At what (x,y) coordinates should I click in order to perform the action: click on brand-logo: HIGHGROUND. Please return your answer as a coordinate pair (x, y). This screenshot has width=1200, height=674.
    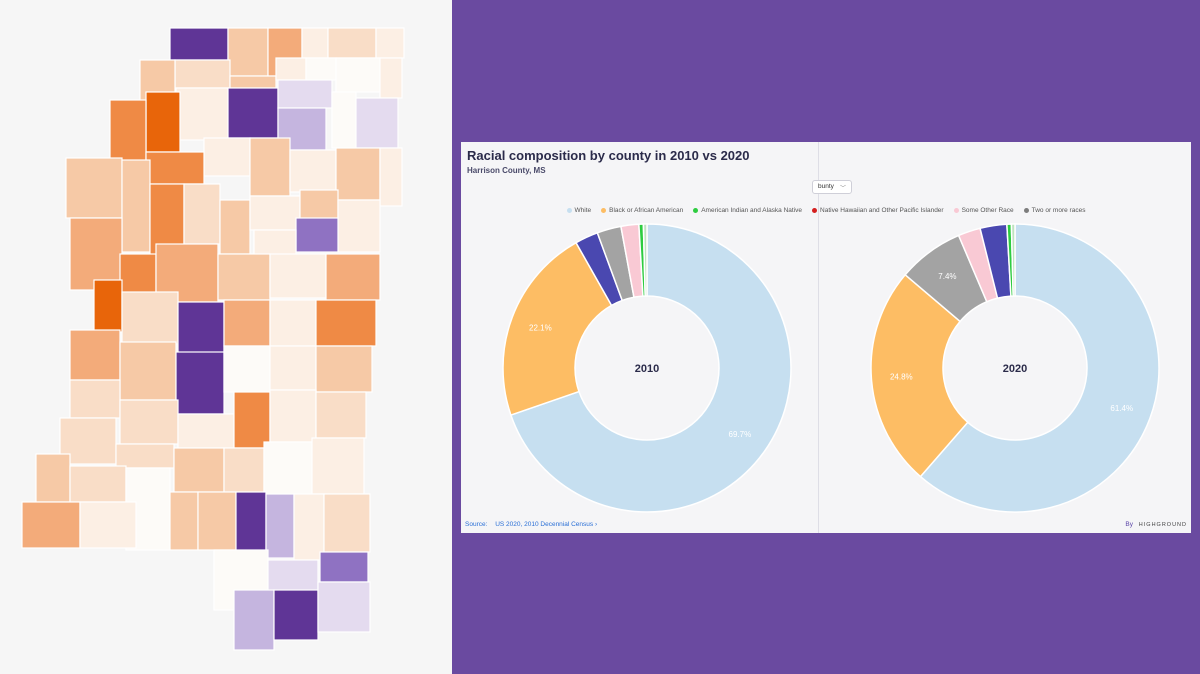
    Looking at the image, I should click on (1162, 525).